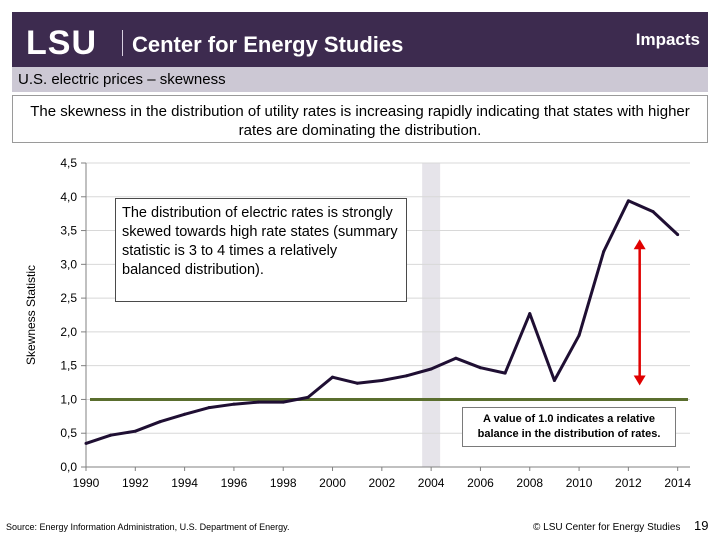 The image size is (720, 540). What do you see at coordinates (31, 315) in the screenshot?
I see `y-axis-label: Skewness Statistic` at bounding box center [31, 315].